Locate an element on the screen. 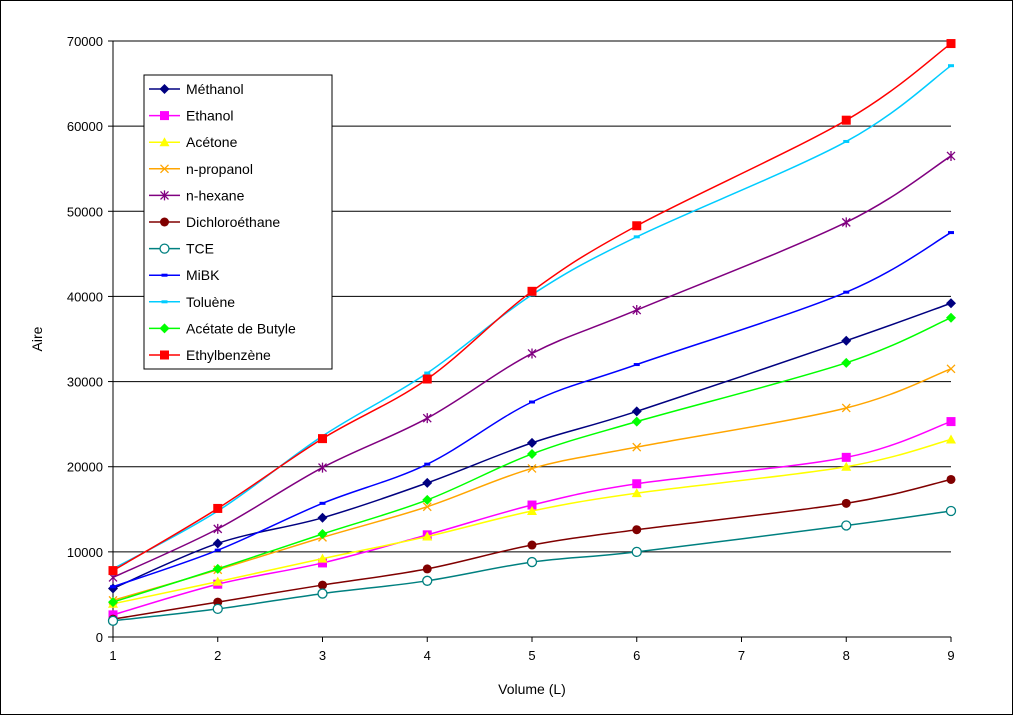 This screenshot has width=1013, height=720. legend-item: n-hexane is located at coordinates (197, 195).